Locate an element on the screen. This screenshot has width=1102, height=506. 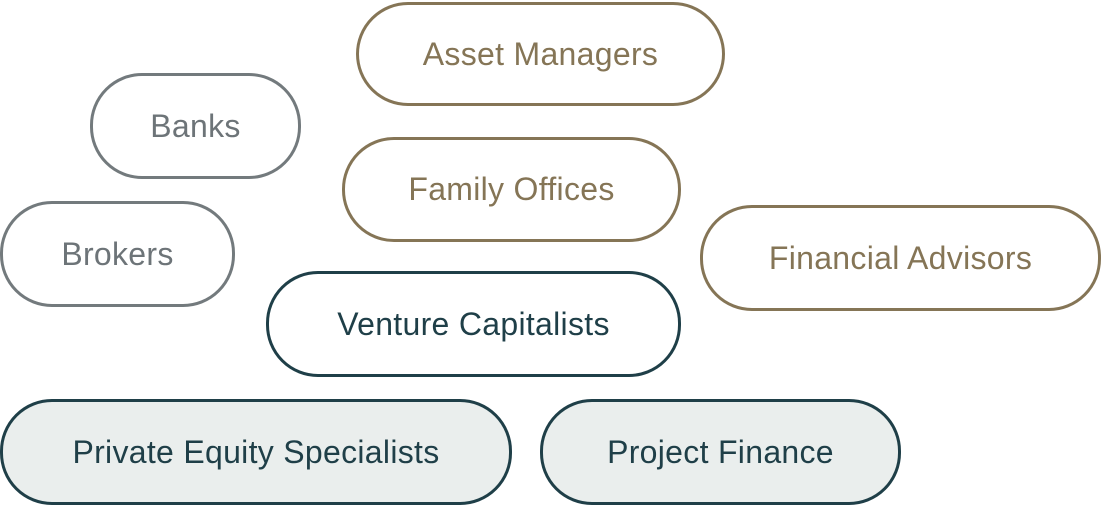
tag-venture-capitalists: Venture Capitalists is located at coordinates (473, 324).